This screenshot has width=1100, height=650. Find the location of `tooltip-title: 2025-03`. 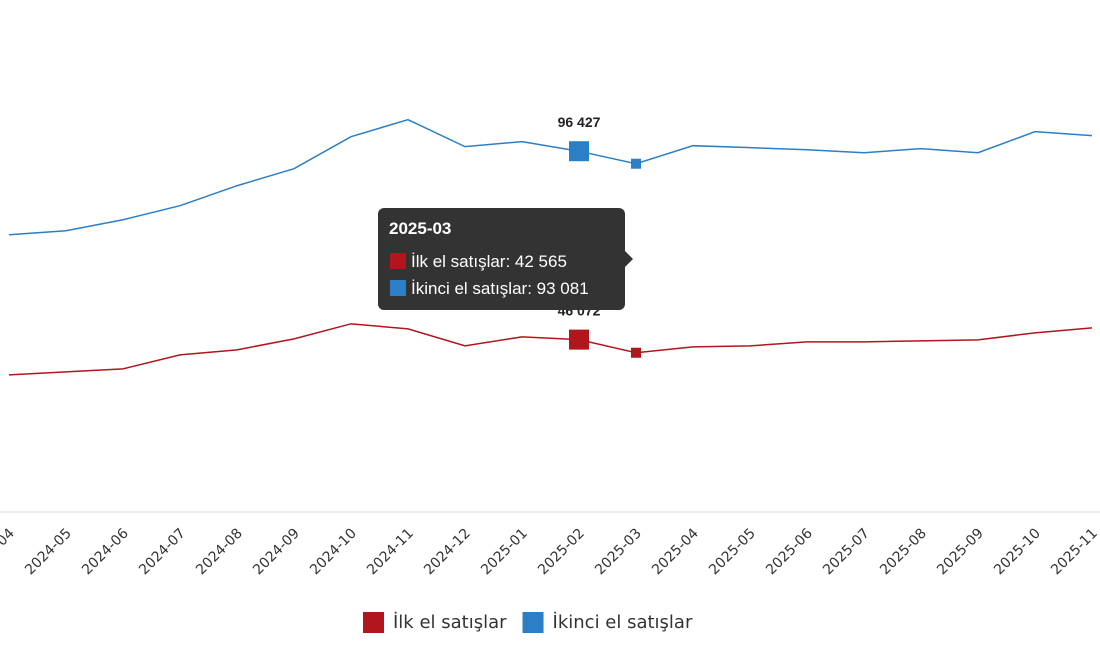

tooltip-title: 2025-03 is located at coordinates (420, 228).